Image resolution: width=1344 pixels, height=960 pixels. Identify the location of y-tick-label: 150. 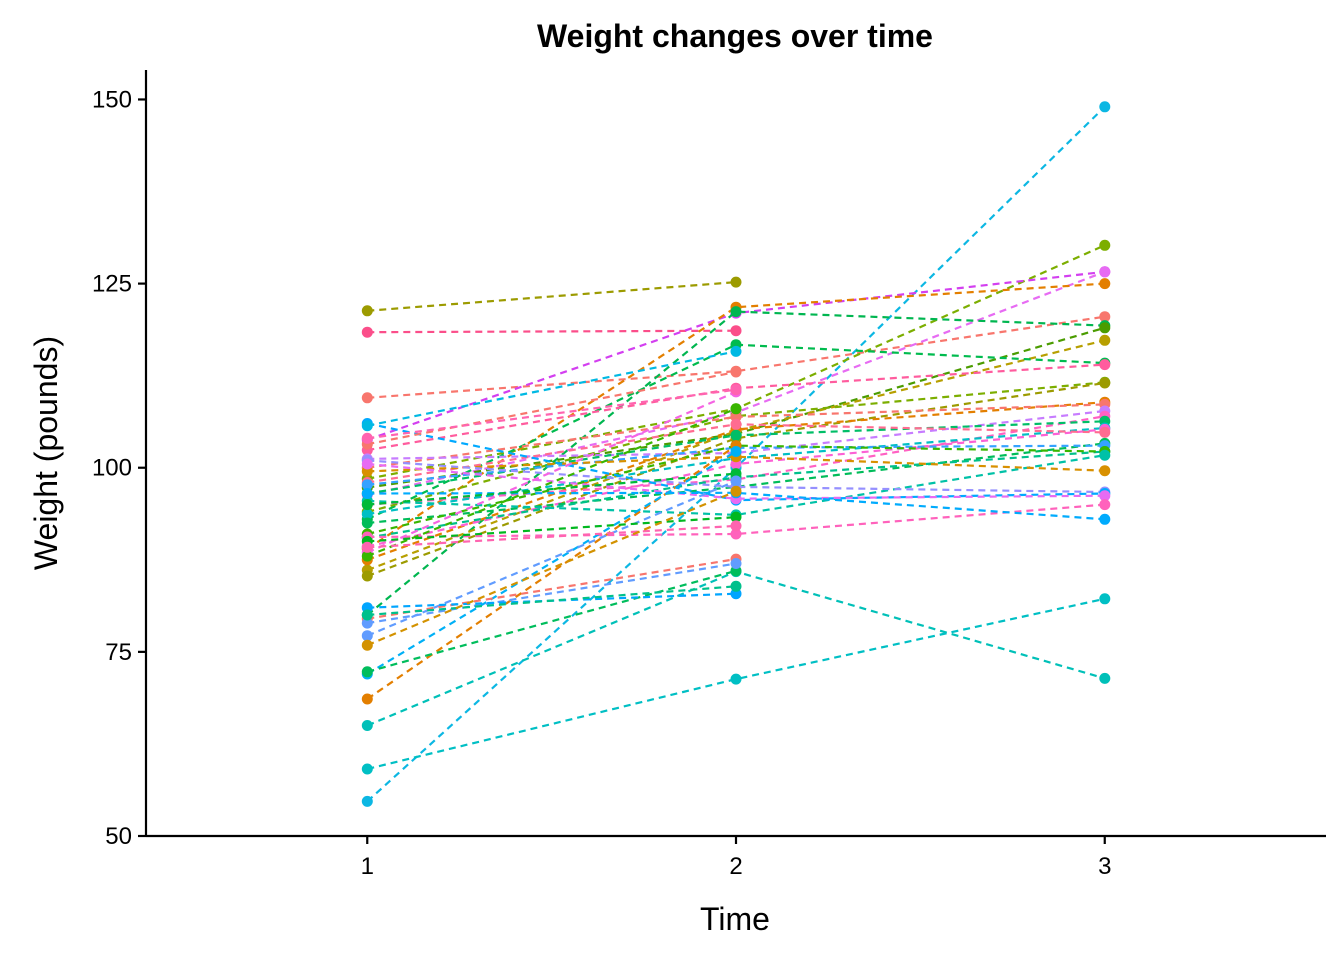
(112, 99).